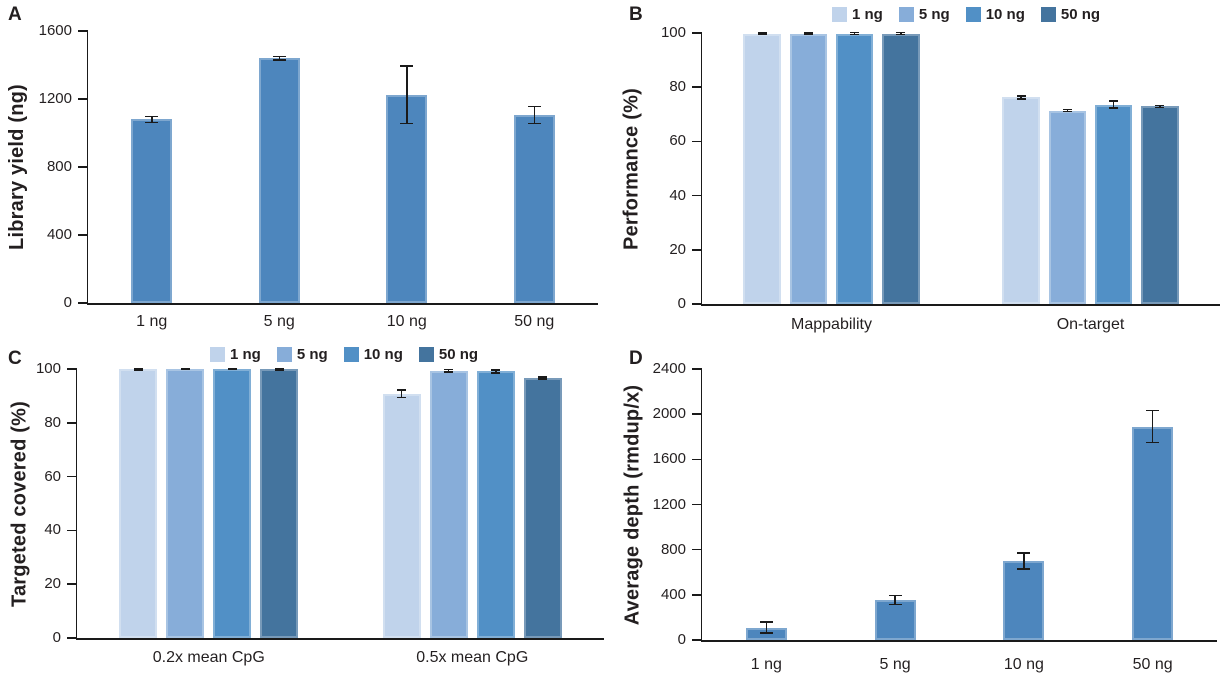  I want to click on bar-On-target-10 ng, so click(1114, 204).